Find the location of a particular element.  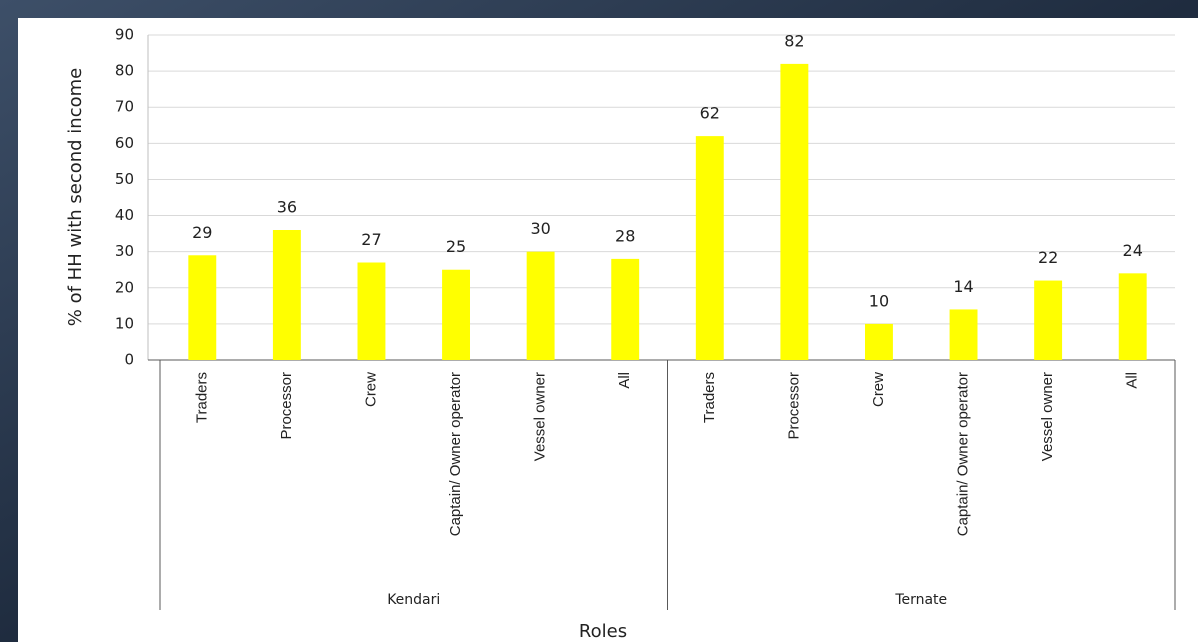

value-label: 24 is located at coordinates (1133, 250).